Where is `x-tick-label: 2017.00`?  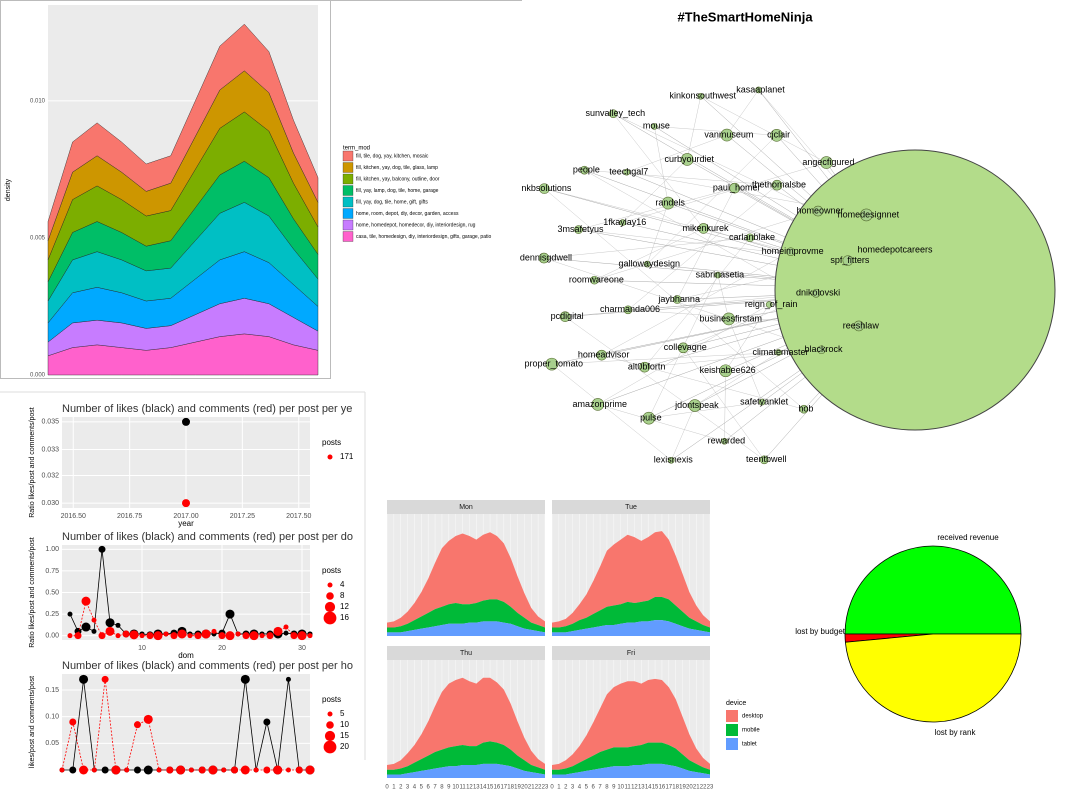
x-tick-label: 2017.00 is located at coordinates (185, 516).